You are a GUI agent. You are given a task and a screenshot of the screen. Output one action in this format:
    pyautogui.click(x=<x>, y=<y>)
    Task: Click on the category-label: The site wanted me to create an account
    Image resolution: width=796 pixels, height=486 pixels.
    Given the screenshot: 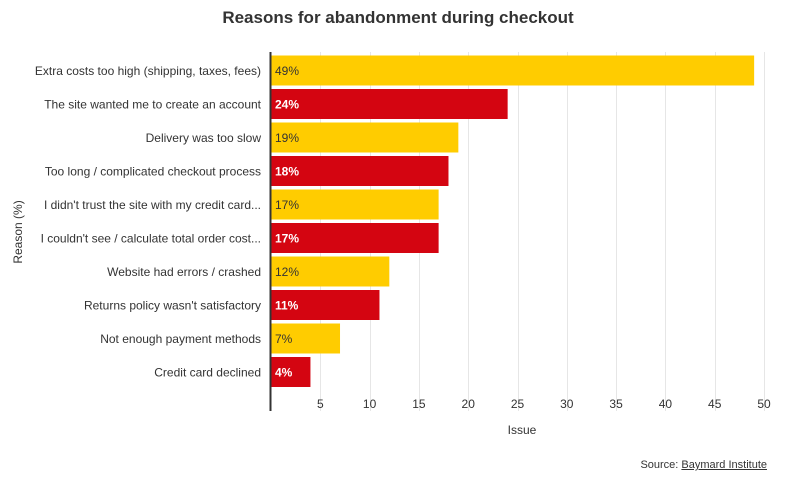 What is the action you would take?
    pyautogui.click(x=152, y=105)
    